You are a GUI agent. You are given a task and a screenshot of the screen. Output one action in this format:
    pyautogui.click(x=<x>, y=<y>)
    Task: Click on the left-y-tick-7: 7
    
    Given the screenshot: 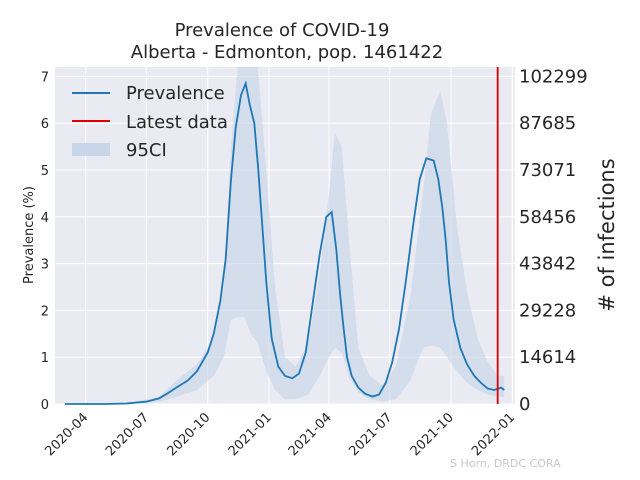 What is the action you would take?
    pyautogui.click(x=45, y=77)
    